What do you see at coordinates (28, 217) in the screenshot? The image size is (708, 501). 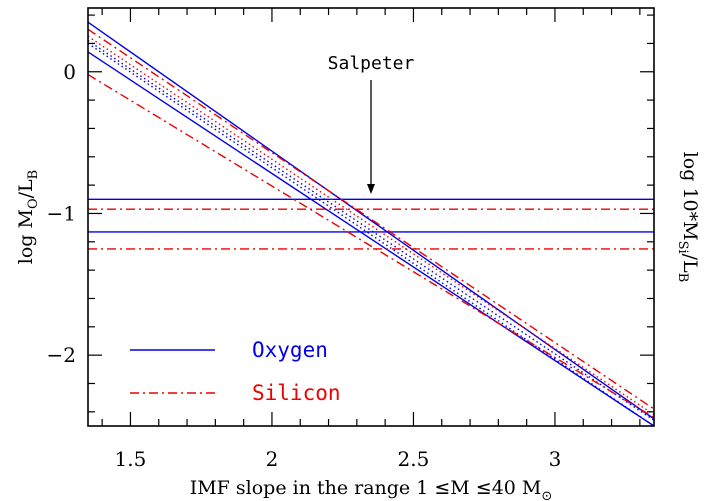 I see `y-axis-label-left: log MO/LB` at bounding box center [28, 217].